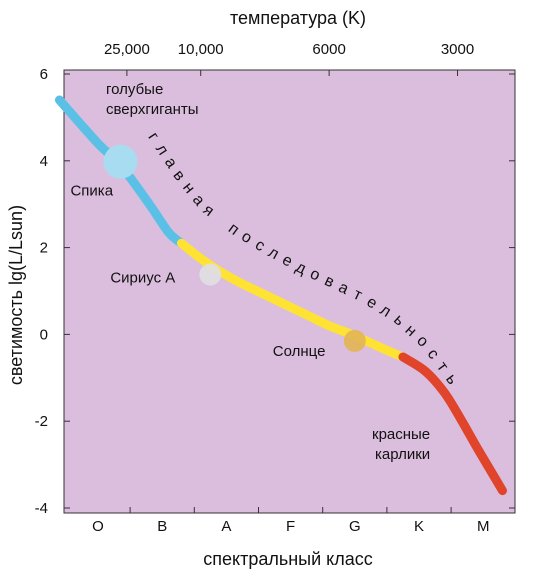 The height and width of the screenshot is (575, 533). What do you see at coordinates (289, 58) in the screenshot?
I see `top-axis-ticks: 25,000 10,000 6000 3000` at bounding box center [289, 58].